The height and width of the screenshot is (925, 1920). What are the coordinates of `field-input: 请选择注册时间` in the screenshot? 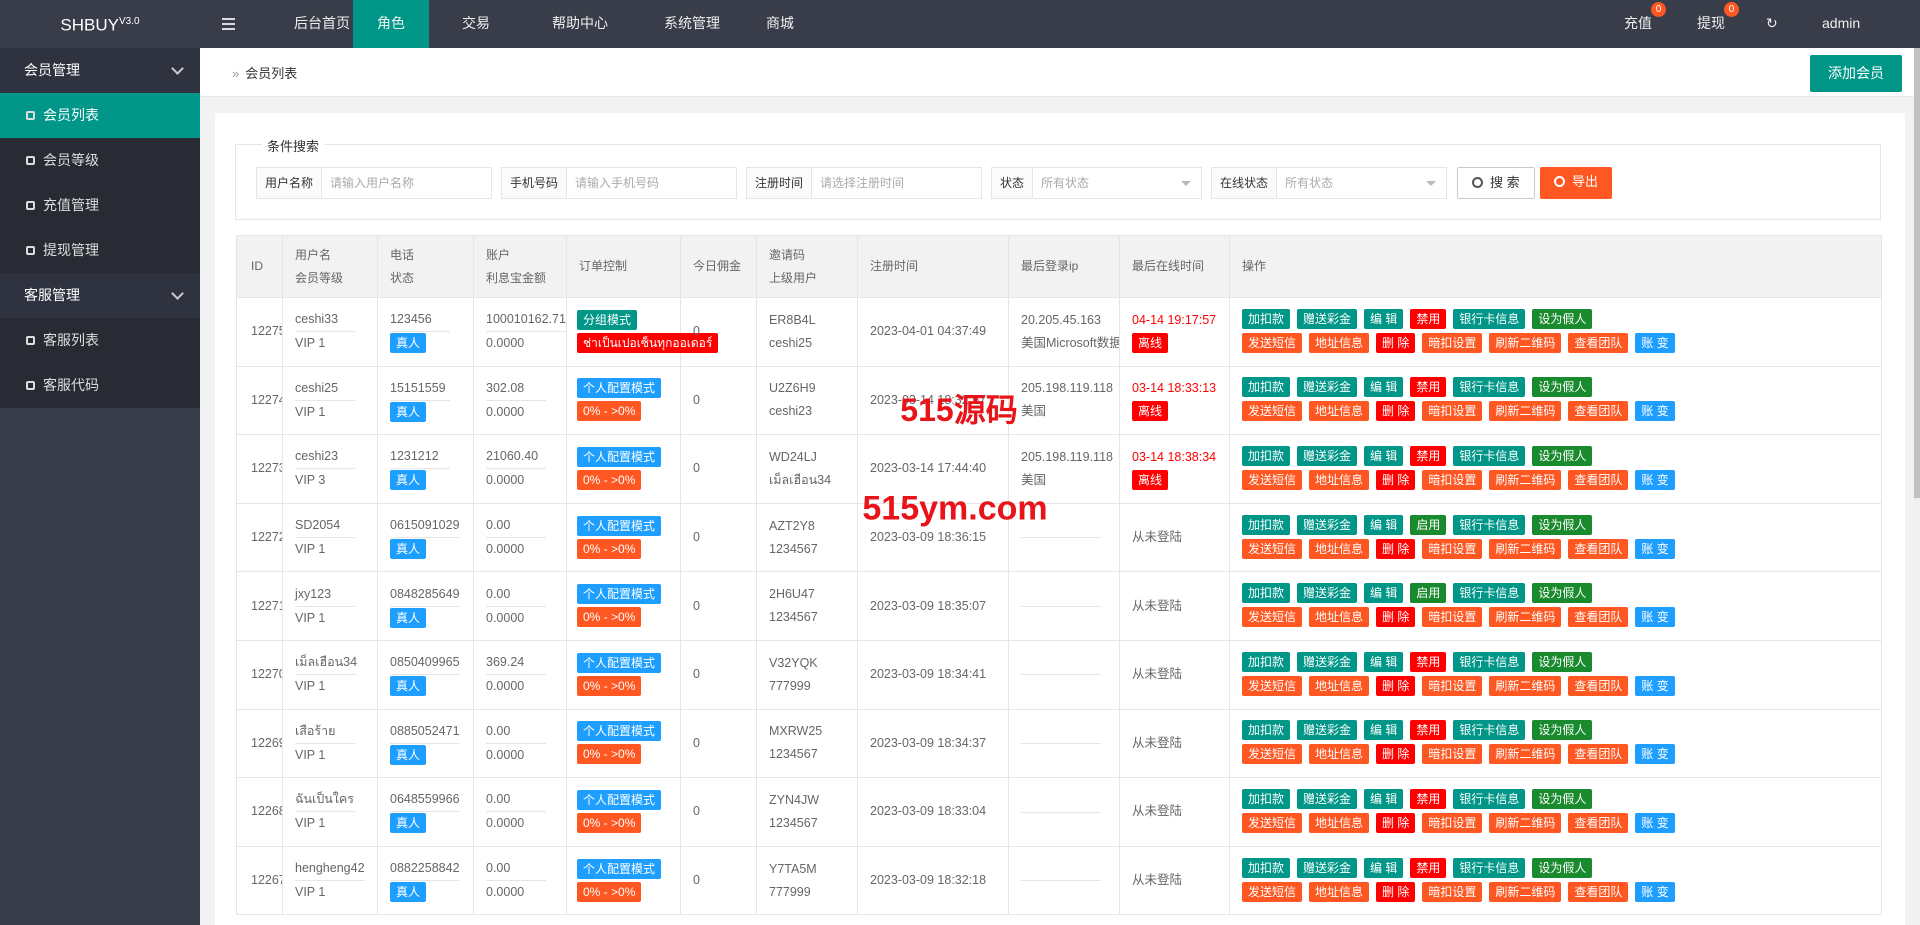 It's located at (862, 183).